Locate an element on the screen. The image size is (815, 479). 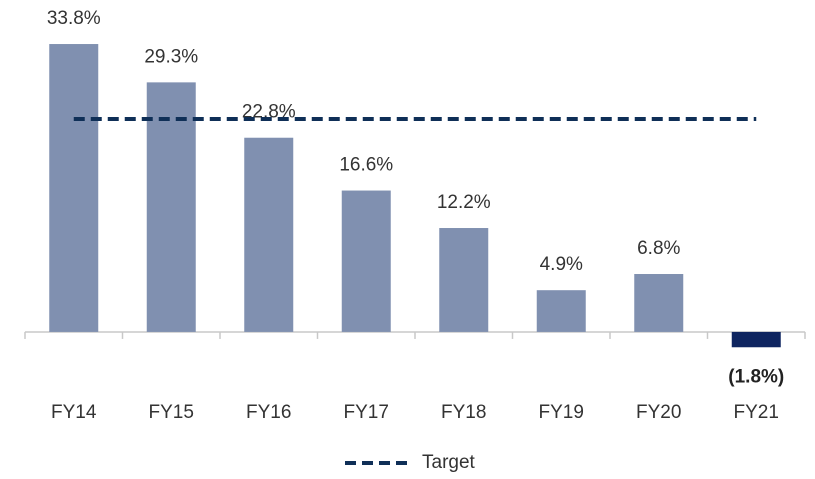
legend-label: Target is located at coordinates (449, 462).